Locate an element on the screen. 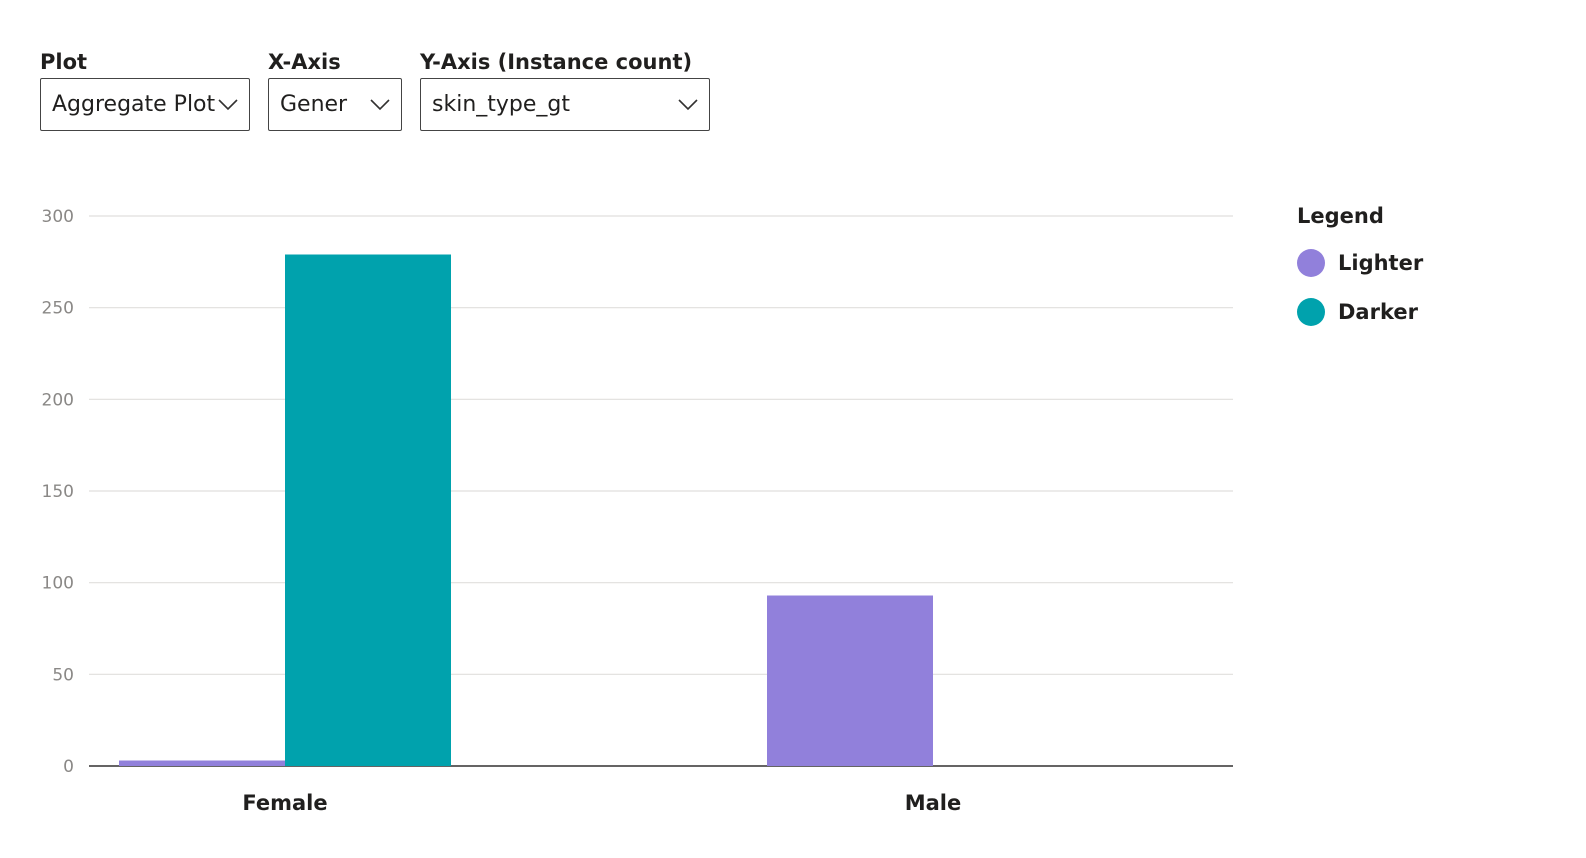 The height and width of the screenshot is (858, 1586). legend: Legend Lighter Darker is located at coordinates (1360, 268).